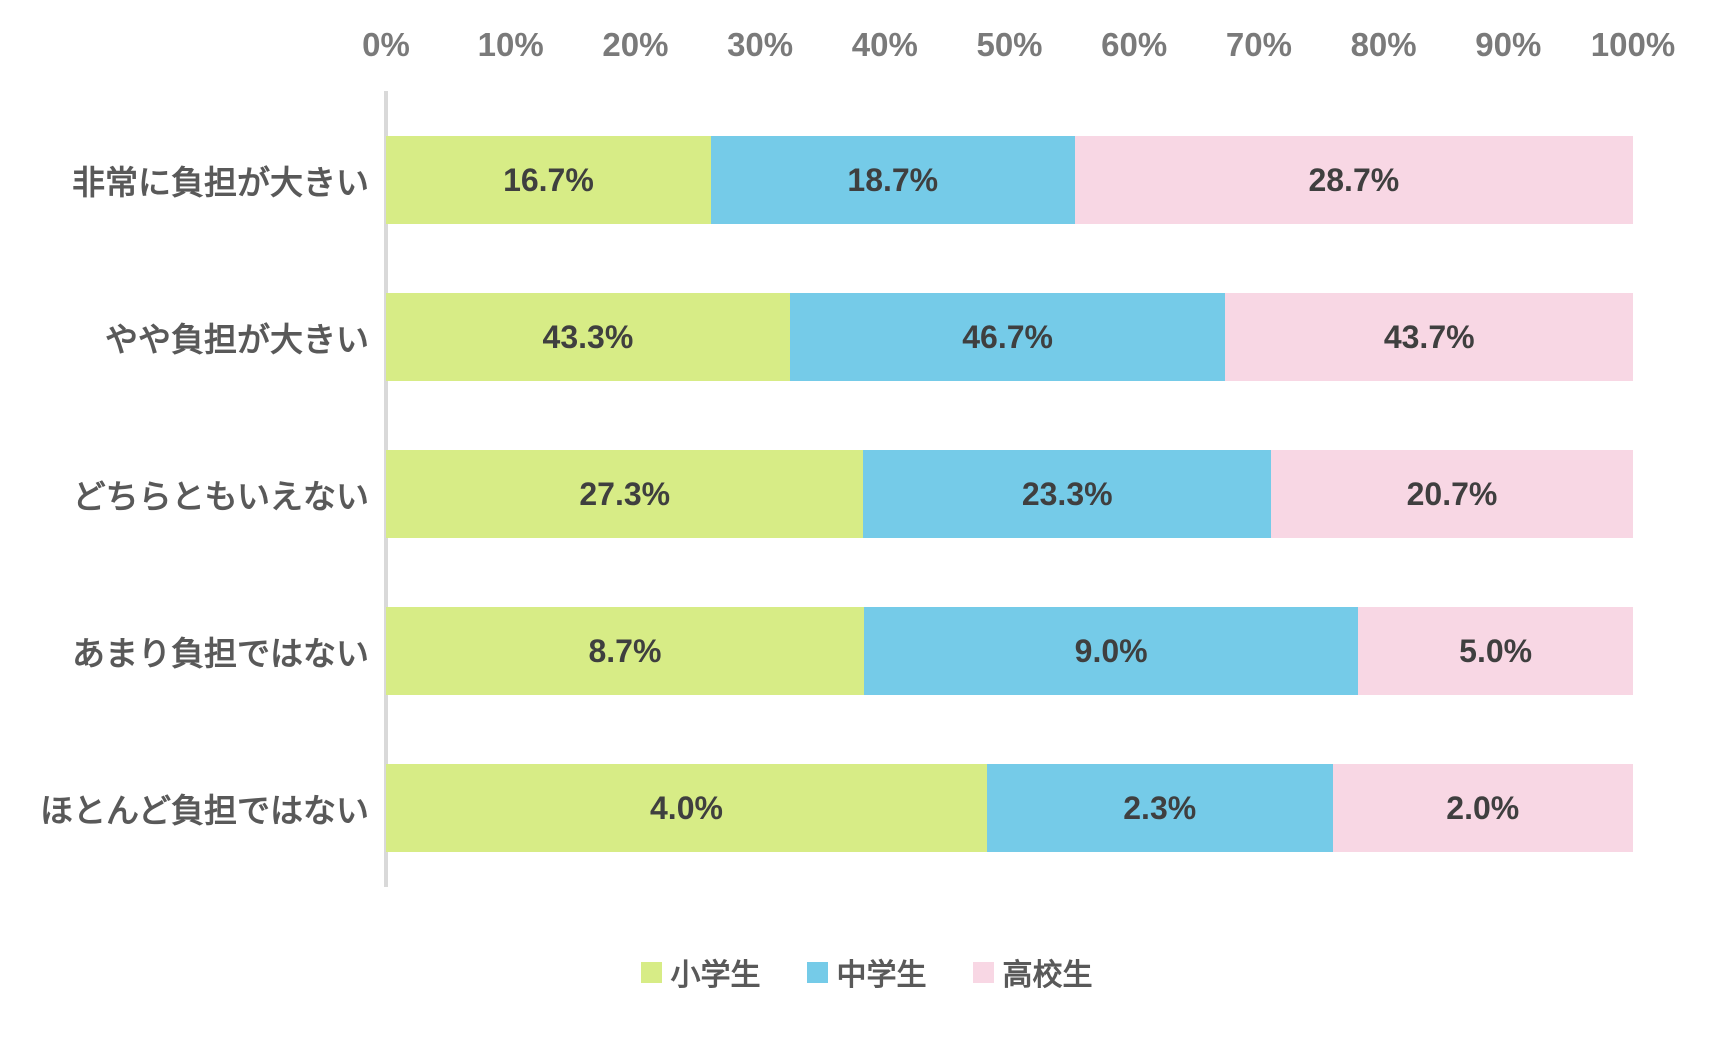  Describe the element at coordinates (220, 496) in the screenshot. I see `category-label: どちらともいえない` at that location.